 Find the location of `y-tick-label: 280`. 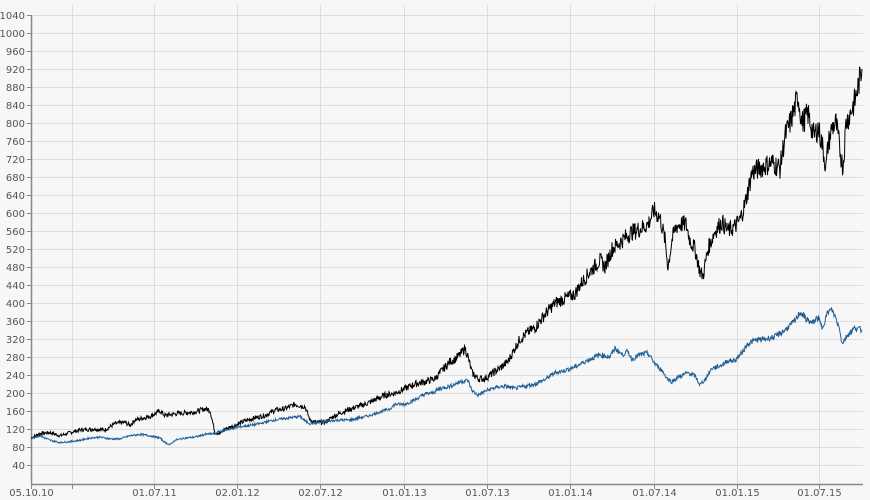

y-tick-label: 280 is located at coordinates (15, 358).